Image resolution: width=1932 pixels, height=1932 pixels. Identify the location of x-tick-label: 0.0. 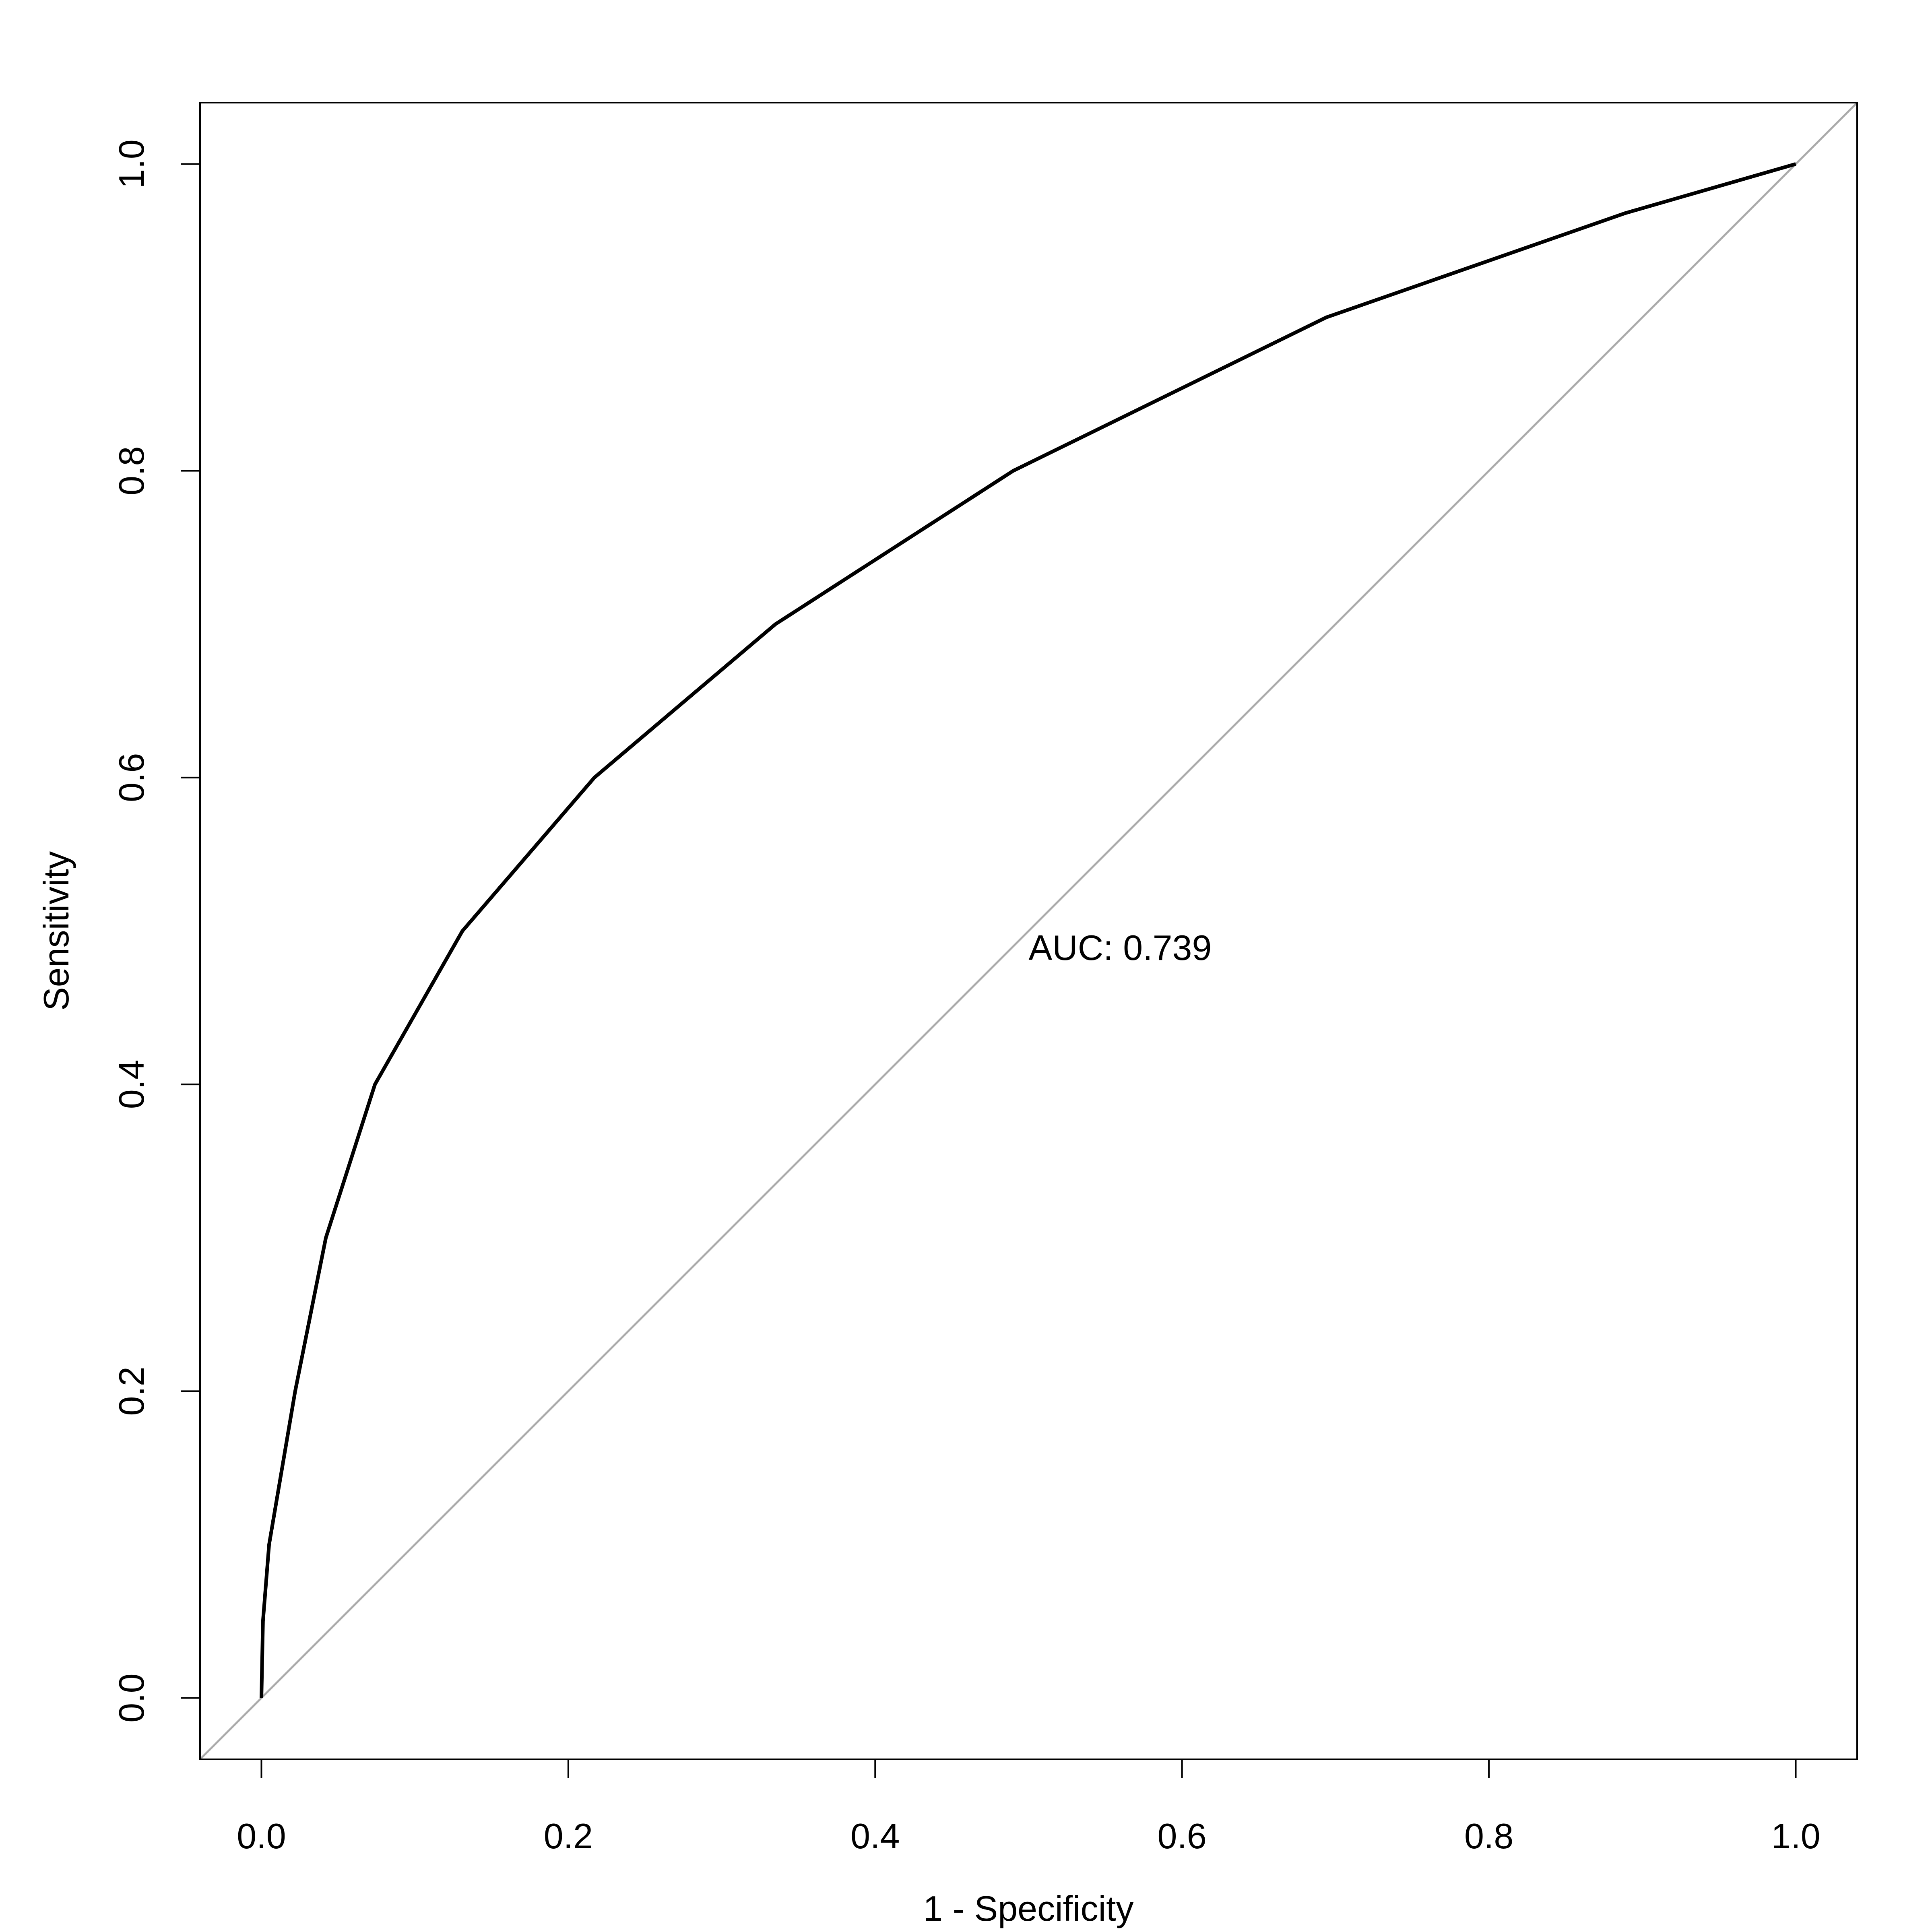
(261, 1836).